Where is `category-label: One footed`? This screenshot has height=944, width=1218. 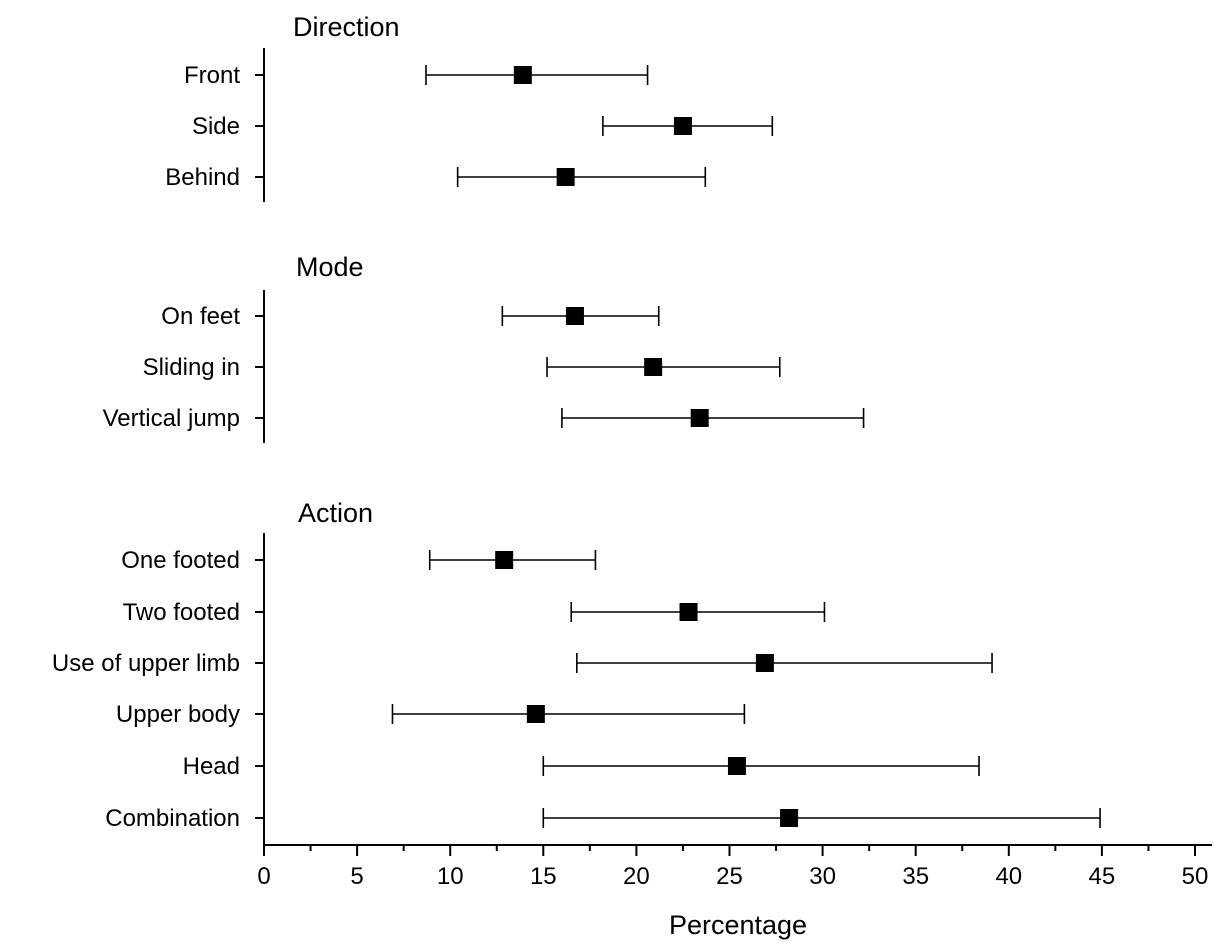 category-label: One footed is located at coordinates (180, 560).